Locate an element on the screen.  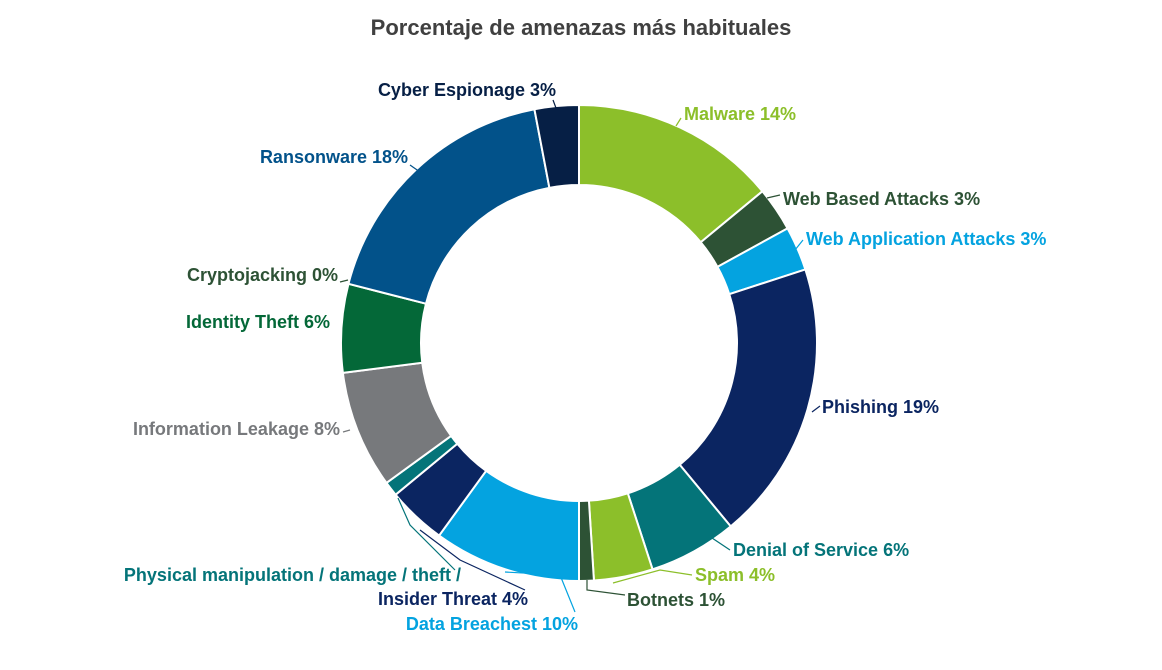
label-denial-of-service-6: Denial of Service 6% is located at coordinates (821, 550).